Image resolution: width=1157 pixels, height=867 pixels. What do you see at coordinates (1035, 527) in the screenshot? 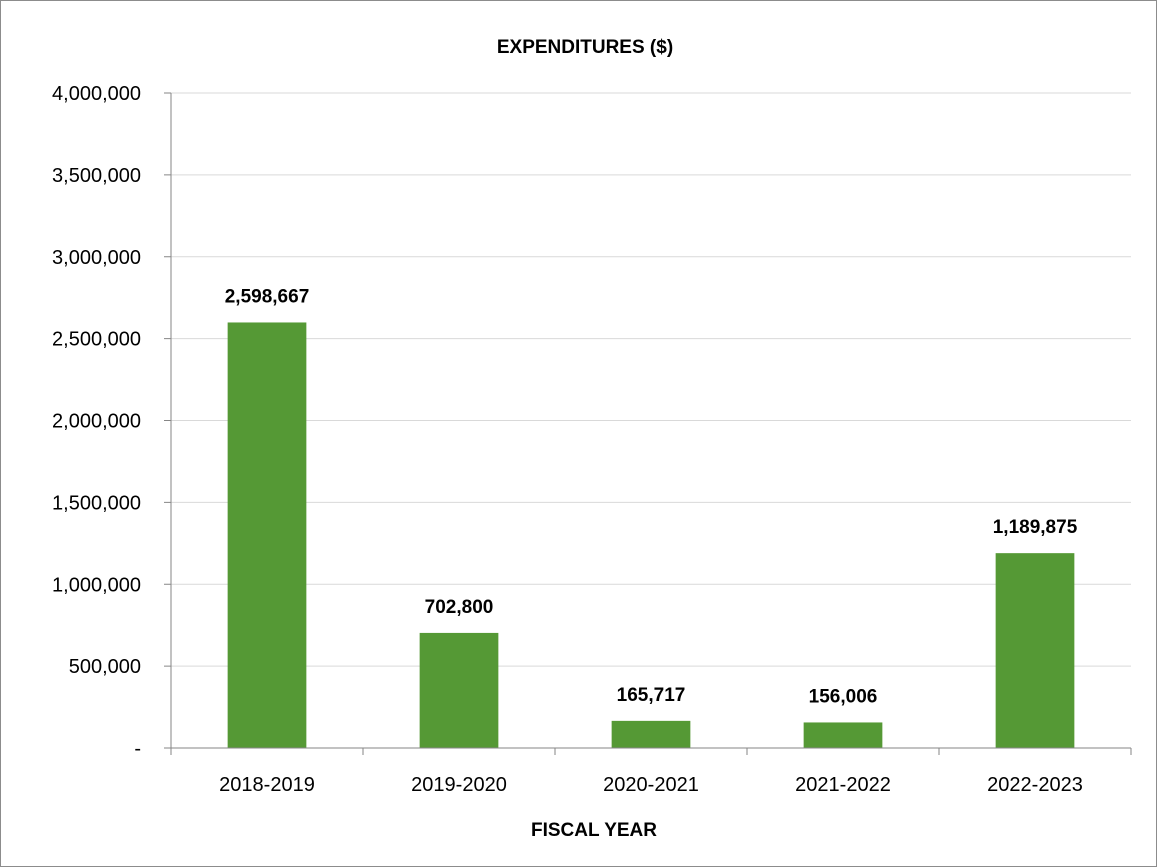
I see `data-label: 1,189,875` at bounding box center [1035, 527].